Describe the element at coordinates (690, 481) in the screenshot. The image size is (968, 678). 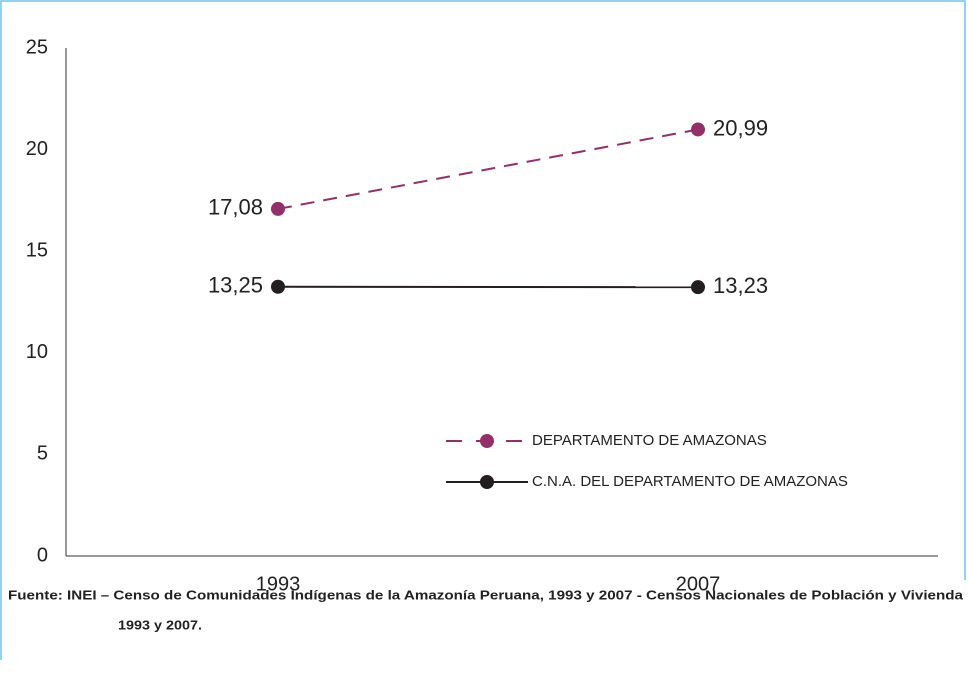
I see `legend-label: C.N.A. DEL DEPARTAMENTO DE AMAZONAS` at that location.